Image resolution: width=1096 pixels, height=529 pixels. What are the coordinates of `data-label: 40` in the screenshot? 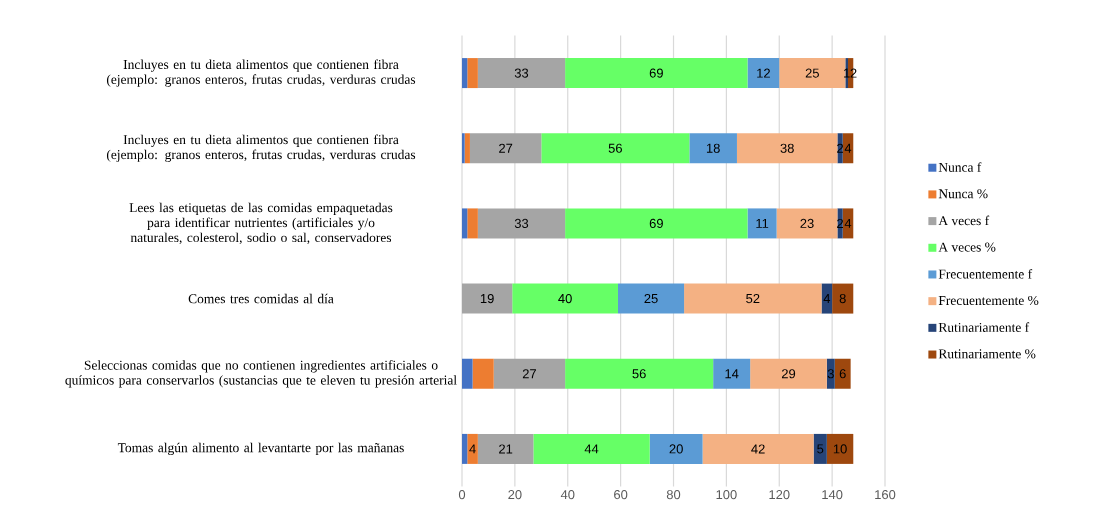 It's located at (565, 298).